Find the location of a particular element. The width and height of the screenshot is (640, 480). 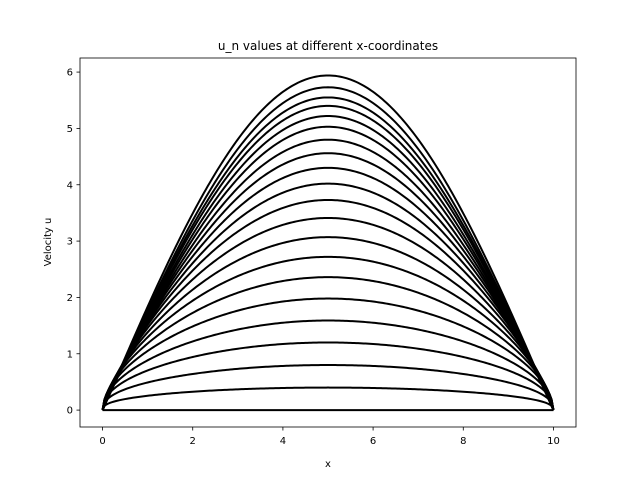

x-tick-label: 2 is located at coordinates (193, 441).